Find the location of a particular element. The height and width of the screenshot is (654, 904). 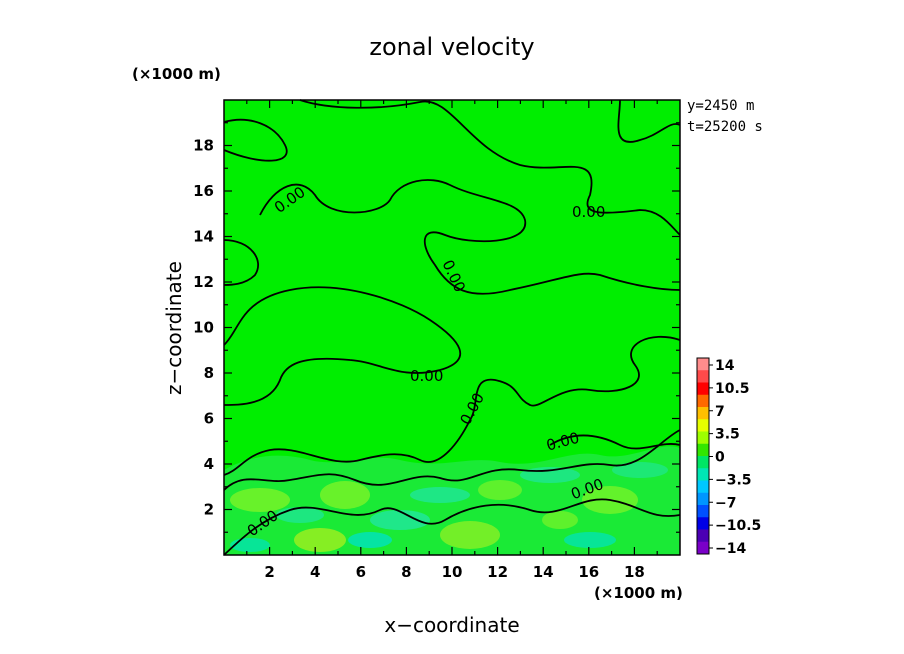

x-tick-label: 16 is located at coordinates (588, 572).